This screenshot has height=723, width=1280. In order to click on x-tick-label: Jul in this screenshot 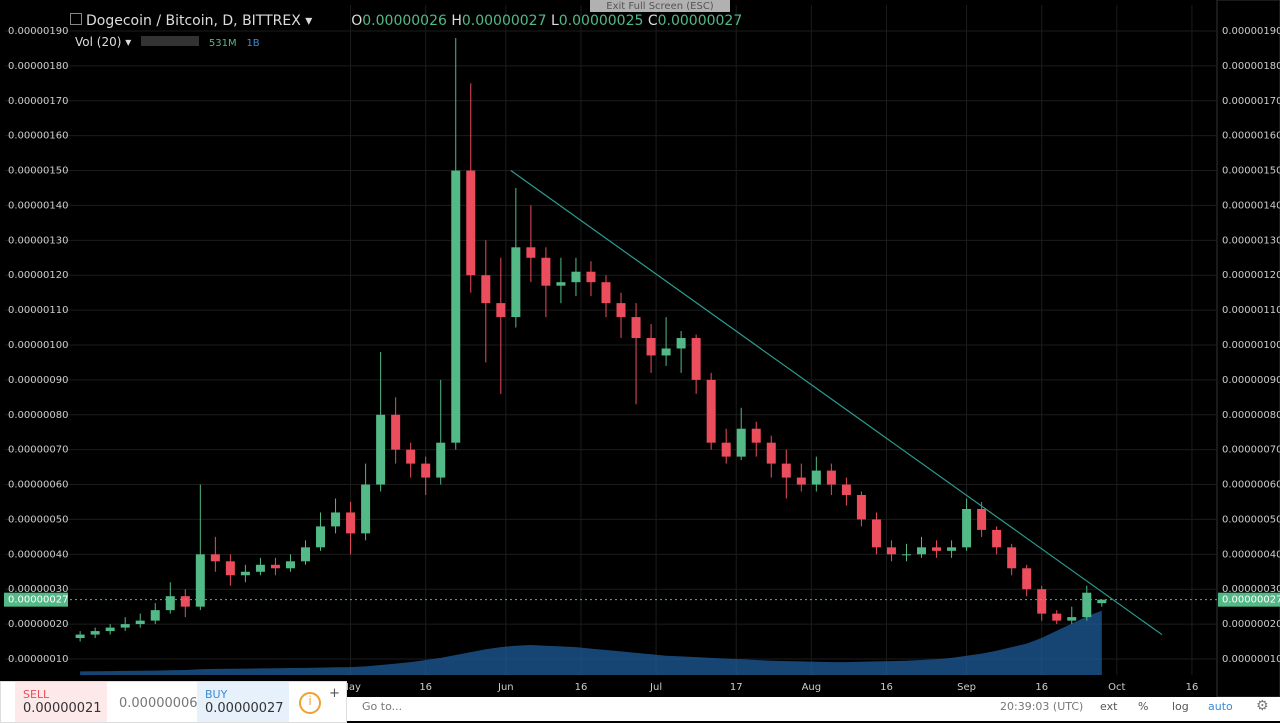, I will do `click(655, 687)`.